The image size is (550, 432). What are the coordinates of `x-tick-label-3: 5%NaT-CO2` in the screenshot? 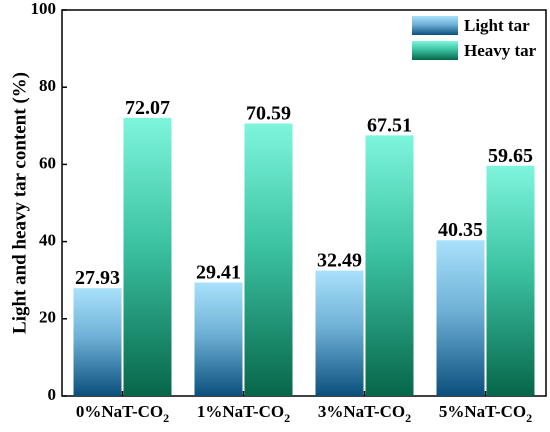 It's located at (485, 413).